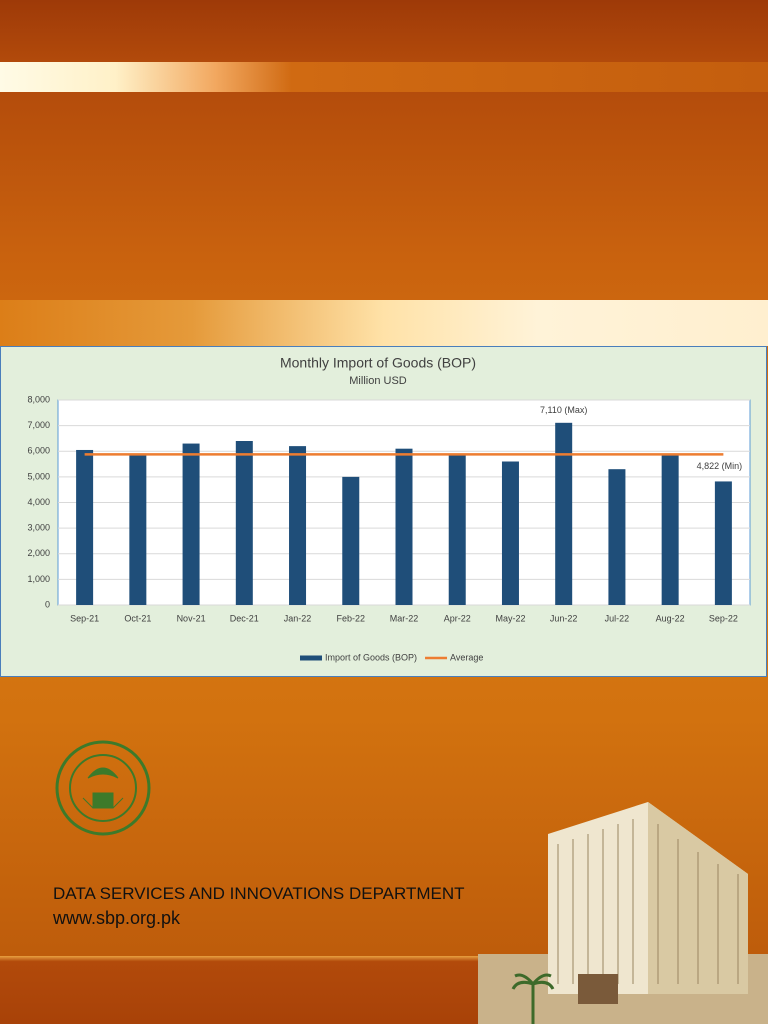 This screenshot has width=768, height=1024. What do you see at coordinates (38, 502) in the screenshot?
I see `y-tick-label: 4,000` at bounding box center [38, 502].